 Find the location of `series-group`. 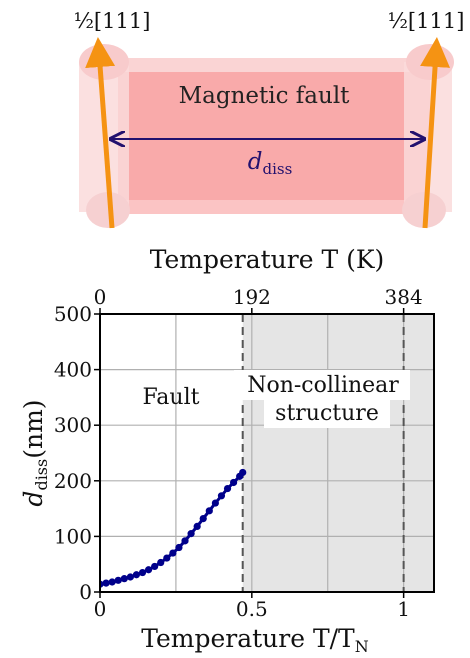

series-group is located at coordinates (173, 528).